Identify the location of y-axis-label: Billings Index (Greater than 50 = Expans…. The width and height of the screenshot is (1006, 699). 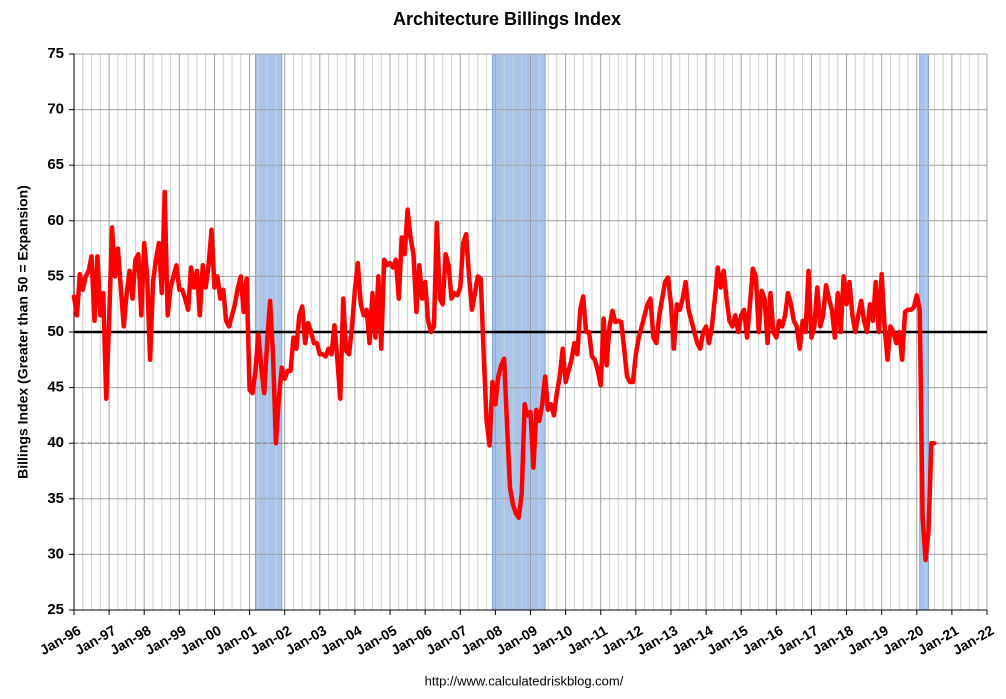
(23, 332).